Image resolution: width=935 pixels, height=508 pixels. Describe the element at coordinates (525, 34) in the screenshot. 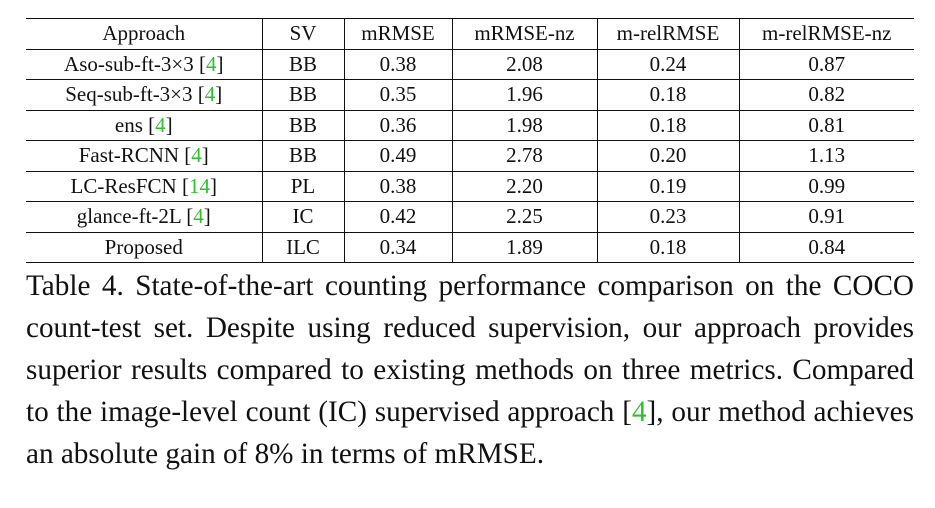

I see `header-mrmse-nz: mRMSE-nz` at that location.